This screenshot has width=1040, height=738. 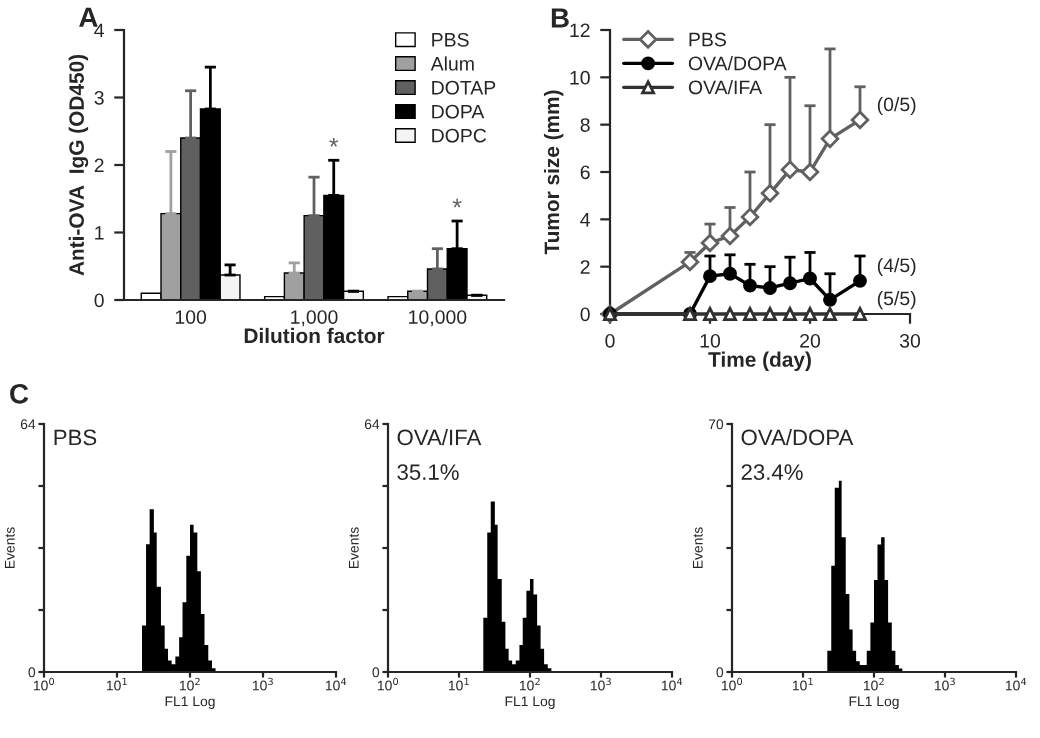 I want to click on y-tick-label: 3, so click(x=99, y=97).